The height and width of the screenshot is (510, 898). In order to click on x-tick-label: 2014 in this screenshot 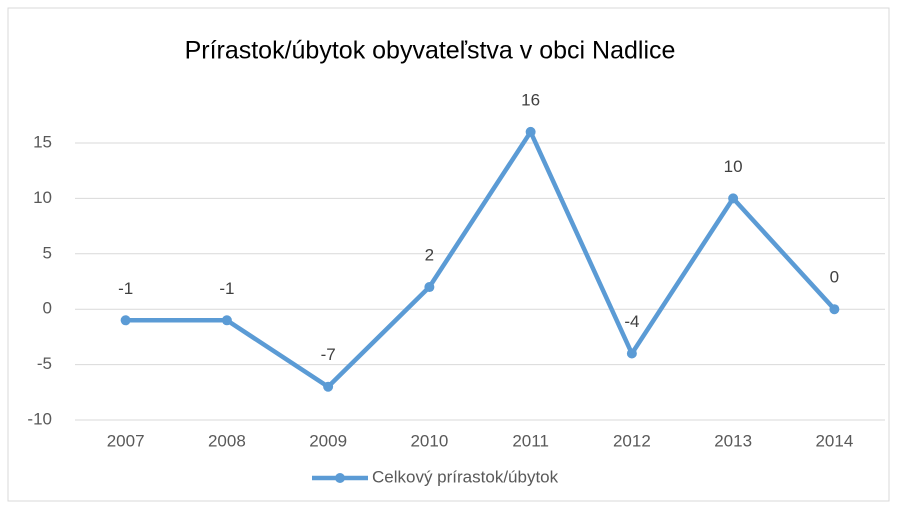, I will do `click(834, 440)`.